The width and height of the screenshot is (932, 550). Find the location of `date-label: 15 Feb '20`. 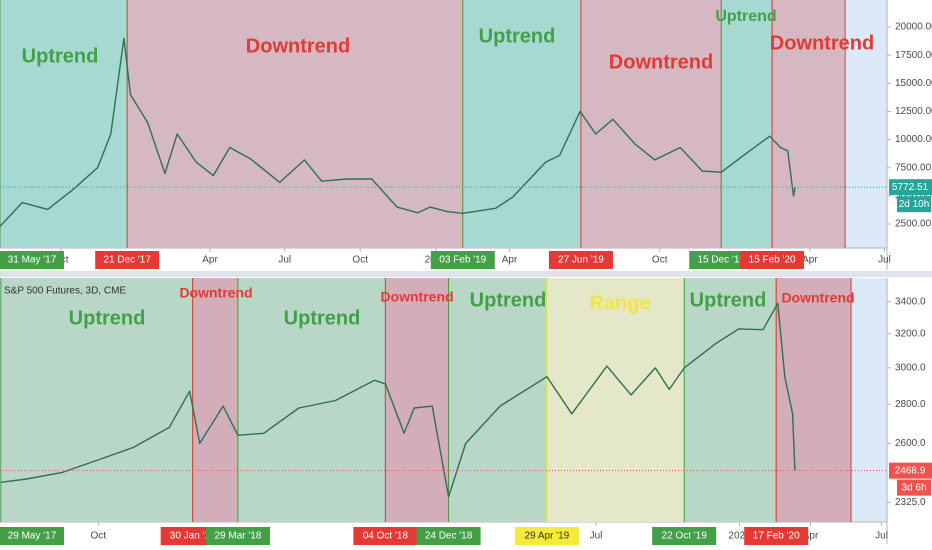

date-label: 15 Feb '20 is located at coordinates (772, 260).